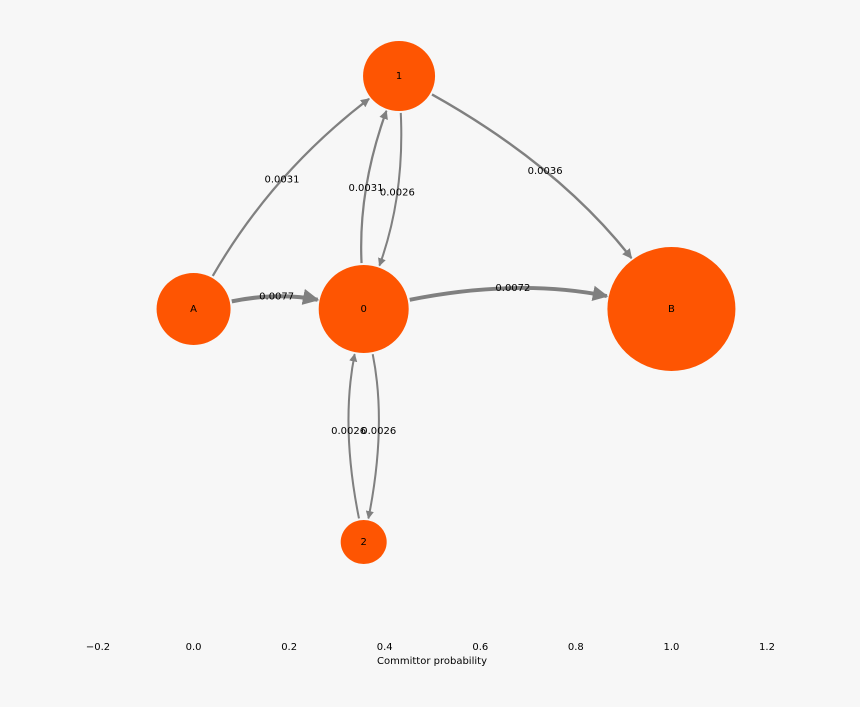  I want to click on x-tick-label: 0.8, so click(576, 647).